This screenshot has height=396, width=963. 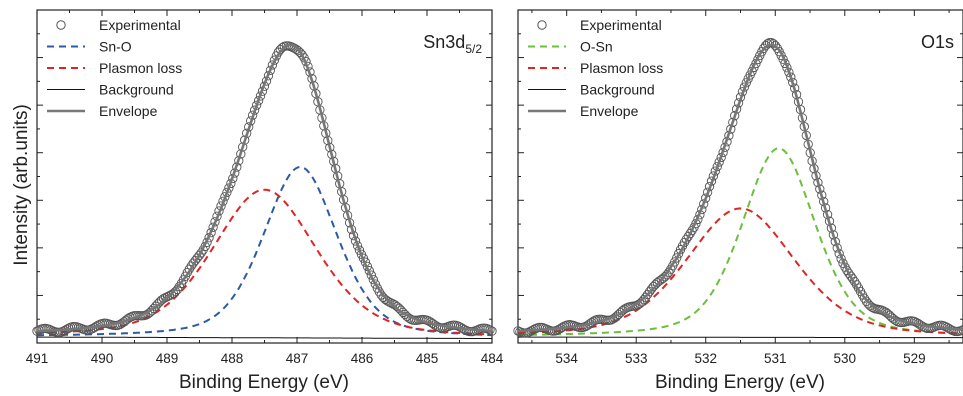 I want to click on legend-label: O-Sn, so click(x=596, y=47).